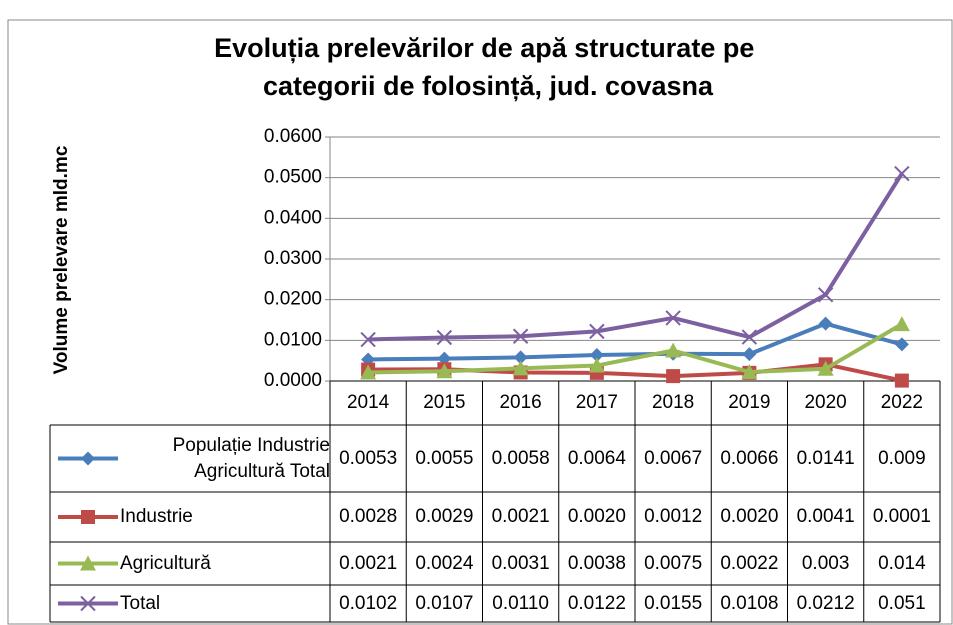 The height and width of the screenshot is (625, 953). What do you see at coordinates (825, 603) in the screenshot?
I see `data-table-cell: 0.0212` at bounding box center [825, 603].